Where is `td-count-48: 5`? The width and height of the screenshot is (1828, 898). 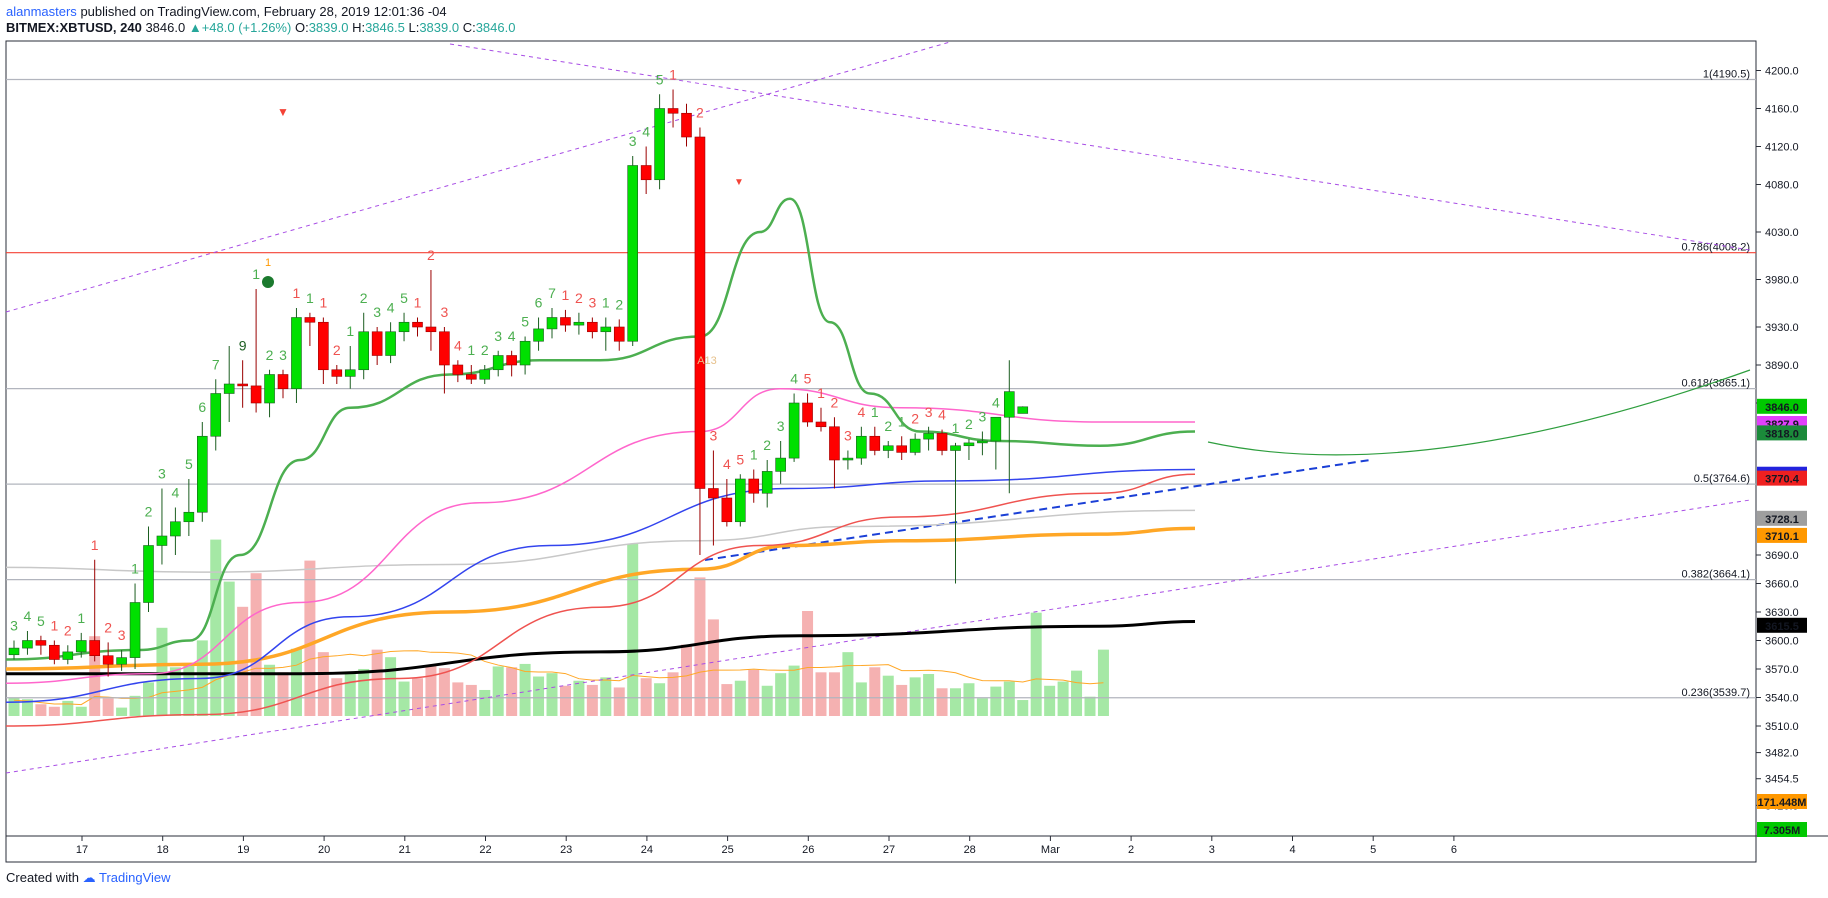 td-count-48: 5 is located at coordinates (660, 79).